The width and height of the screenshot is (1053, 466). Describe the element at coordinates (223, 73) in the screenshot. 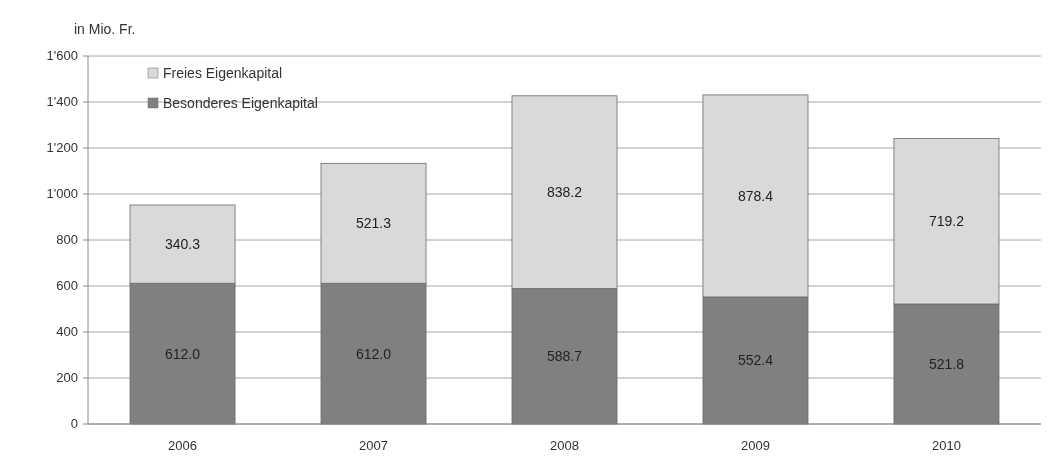

I see `legend-label: Freies Eigenkapital` at that location.